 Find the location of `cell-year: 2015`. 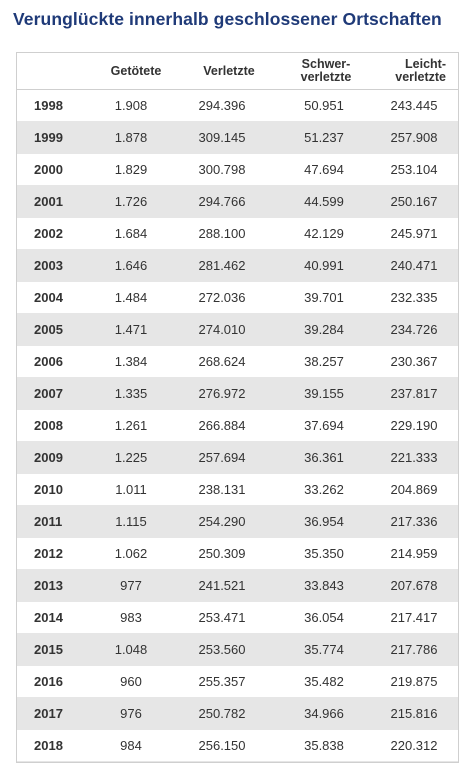

cell-year: 2015 is located at coordinates (54, 649).